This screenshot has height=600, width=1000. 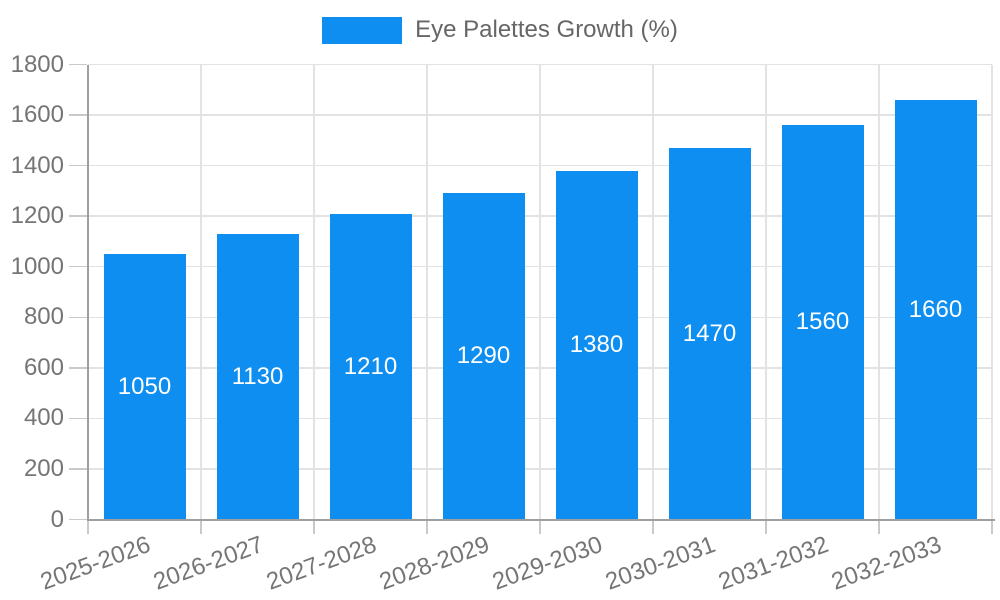 I want to click on y-axis-tick-label: 0, so click(x=57, y=519).